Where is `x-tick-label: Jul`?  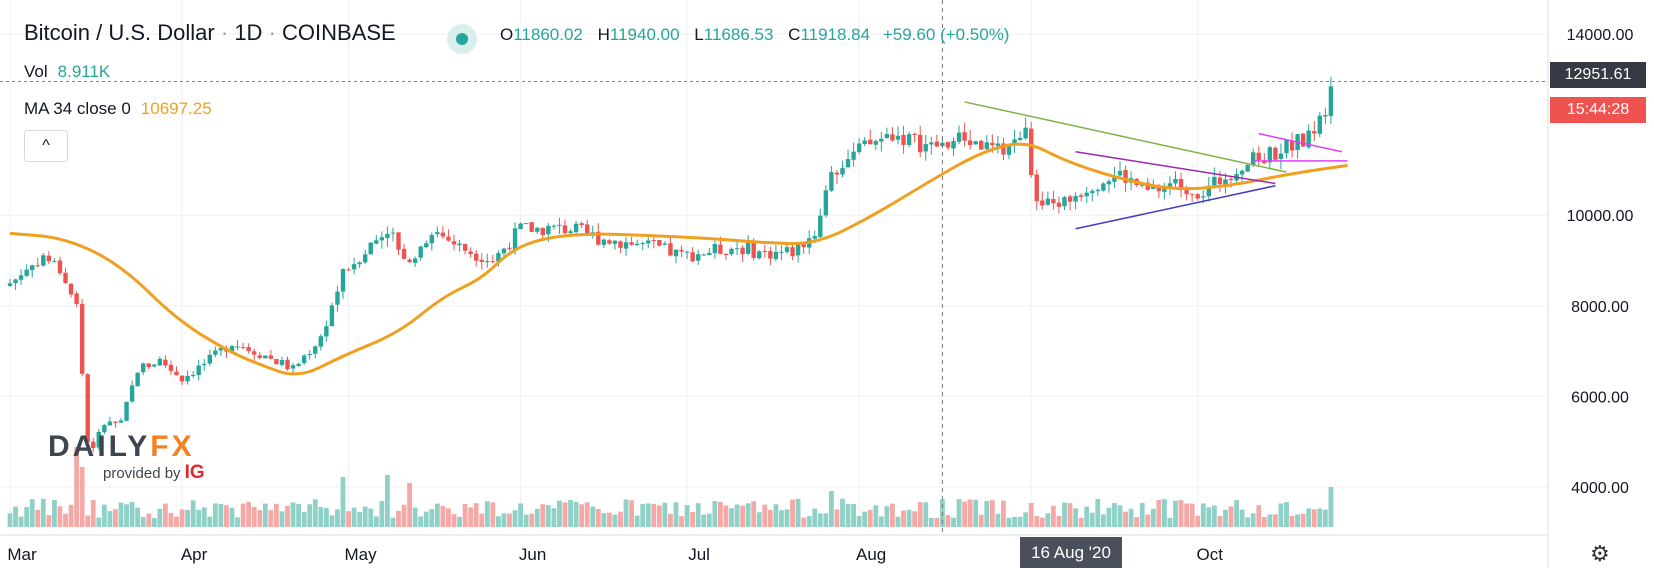 x-tick-label: Jul is located at coordinates (699, 554).